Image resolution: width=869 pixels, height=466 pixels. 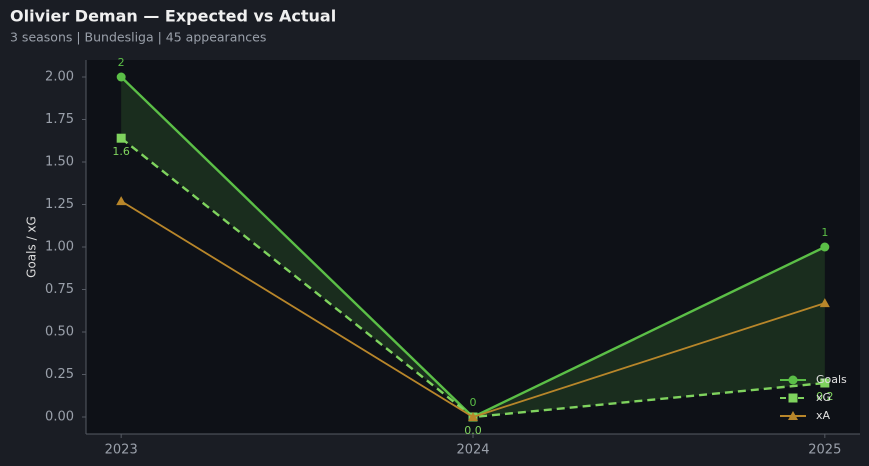 I want to click on y-tick-label: 1.00, so click(x=59, y=247).